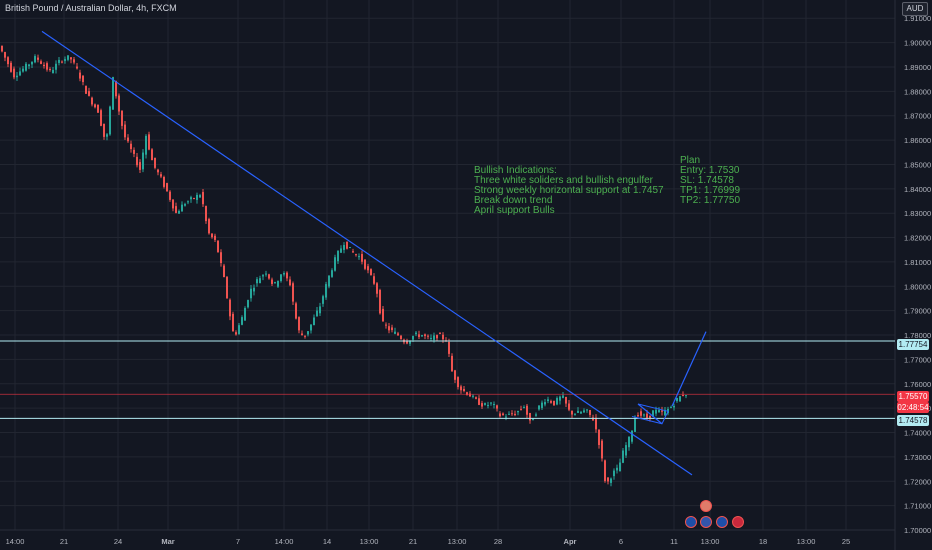 This screenshot has height=550, width=932. What do you see at coordinates (915, 9) in the screenshot?
I see `currency-badge: AUD` at bounding box center [915, 9].